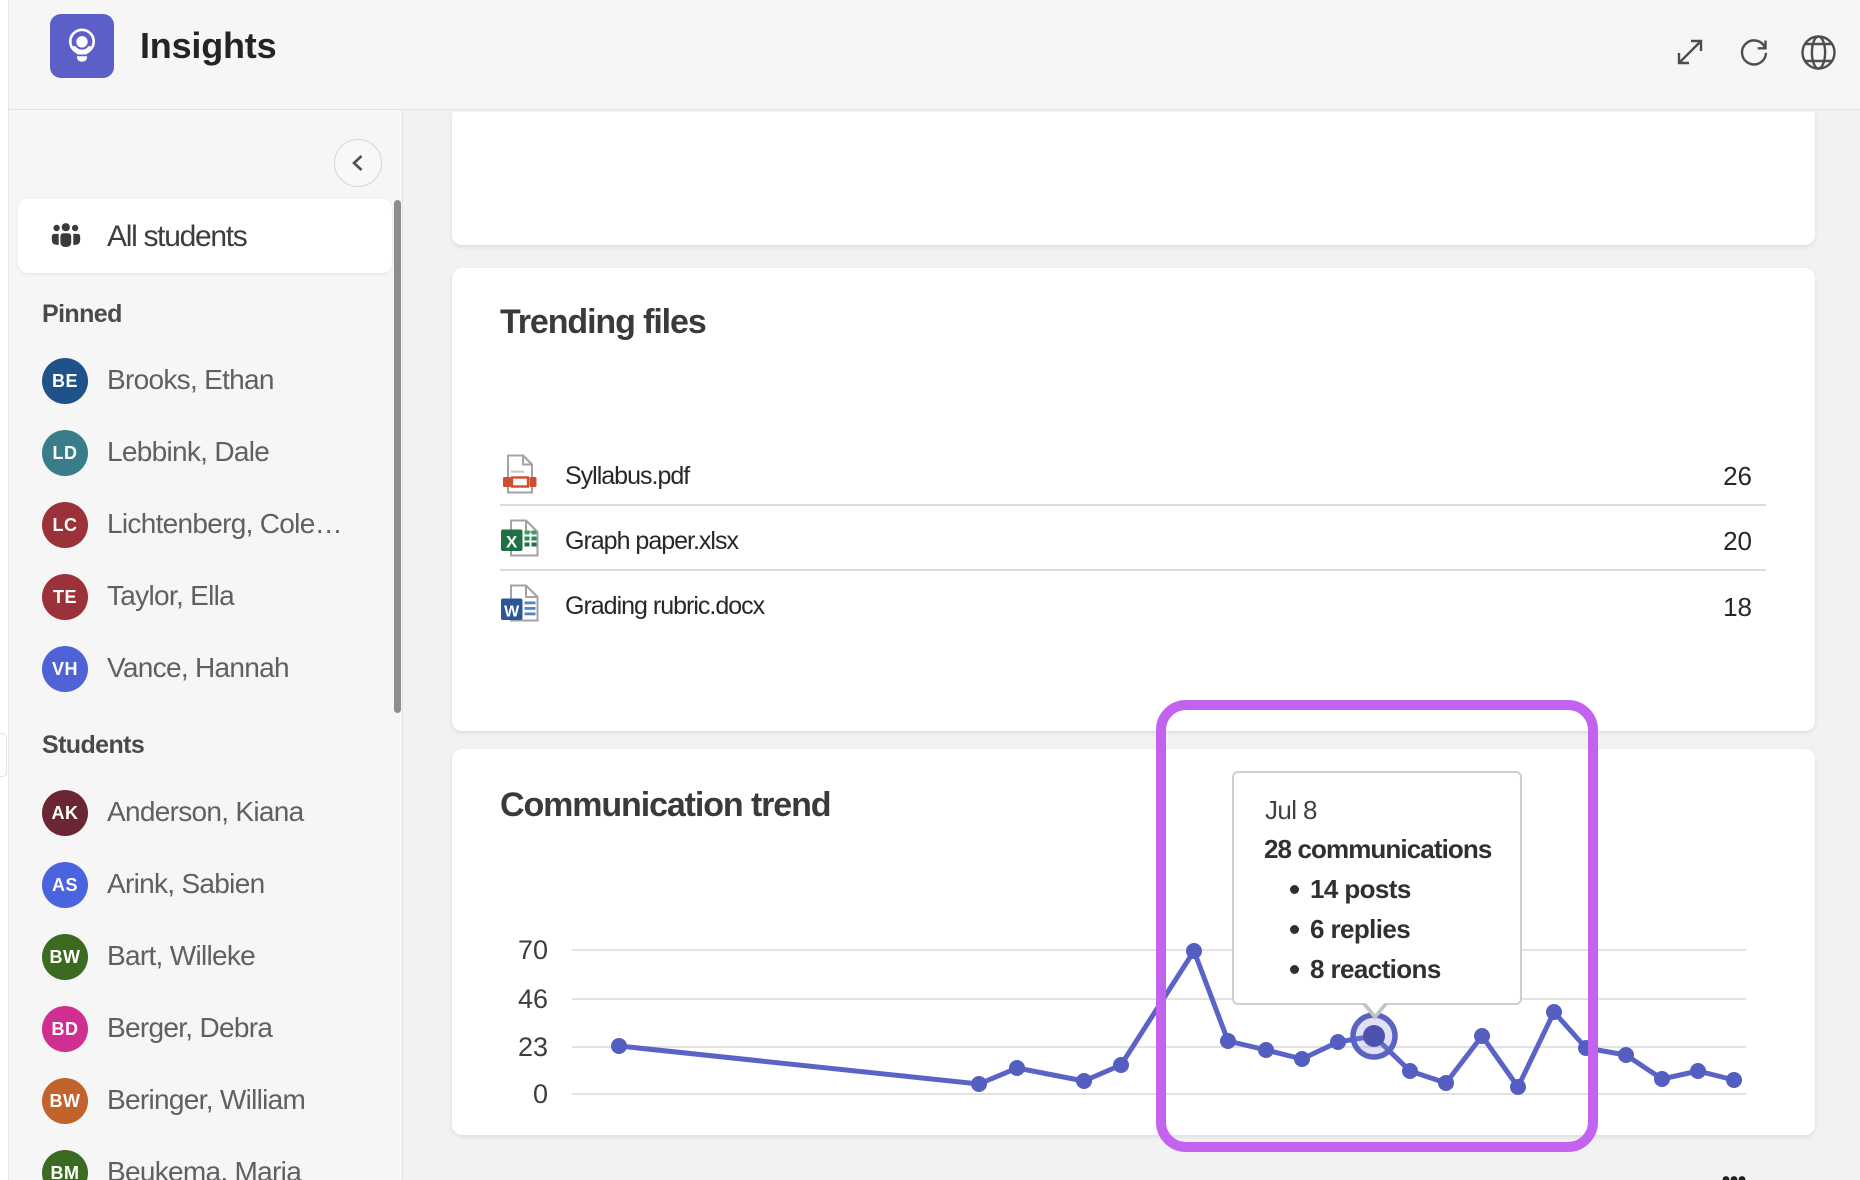 The width and height of the screenshot is (1860, 1180). Describe the element at coordinates (512, 542) in the screenshot. I see `svg-text: X` at that location.